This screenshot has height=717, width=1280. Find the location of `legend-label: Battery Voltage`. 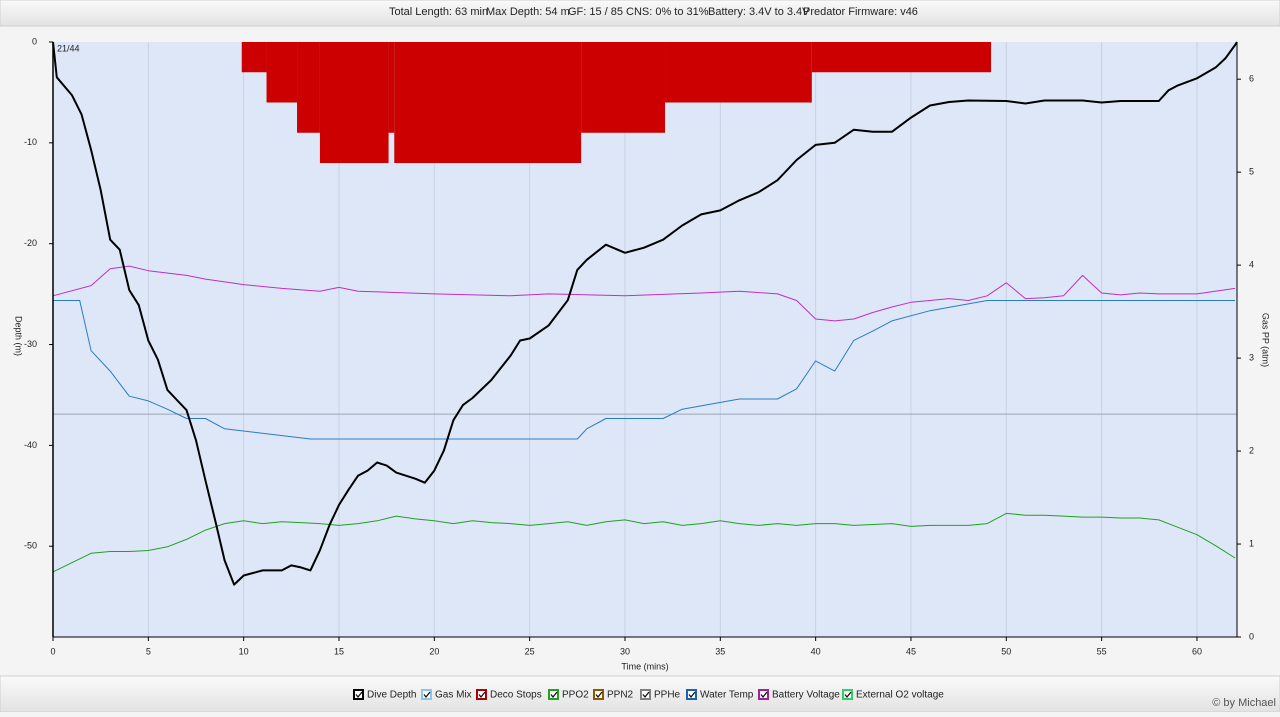

legend-label: Battery Voltage is located at coordinates (806, 695).